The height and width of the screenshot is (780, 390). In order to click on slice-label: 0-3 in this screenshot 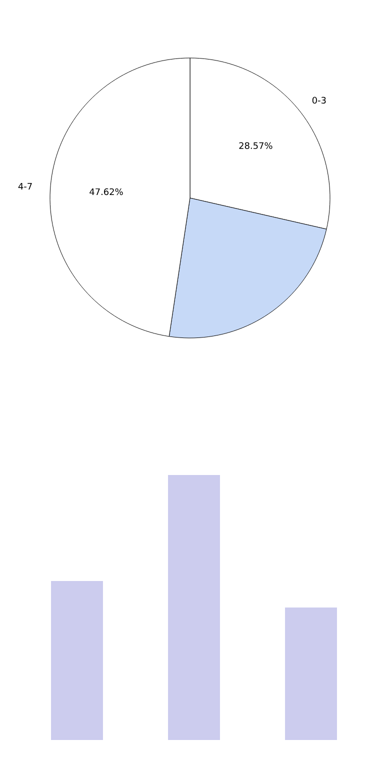, I will do `click(319, 100)`.